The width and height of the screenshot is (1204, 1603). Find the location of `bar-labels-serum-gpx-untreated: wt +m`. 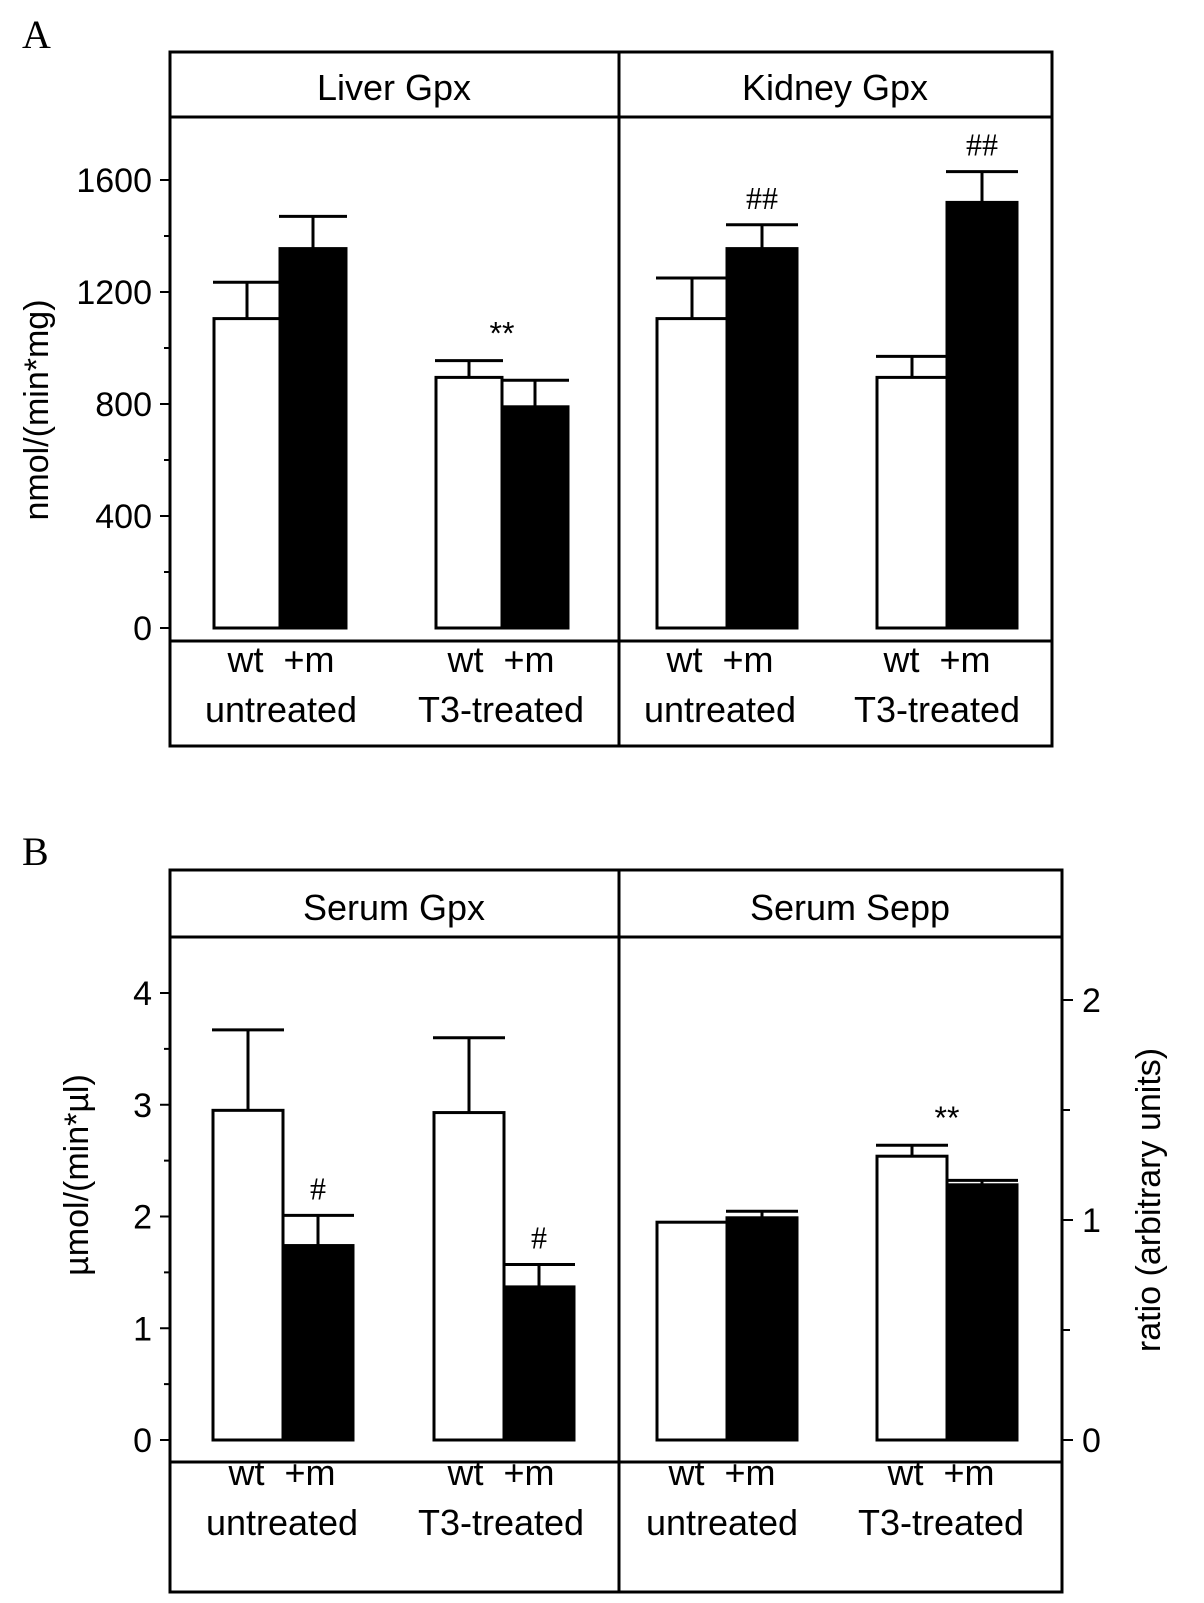

bar-labels-serum-gpx-untreated: wt +m is located at coordinates (281, 1472).